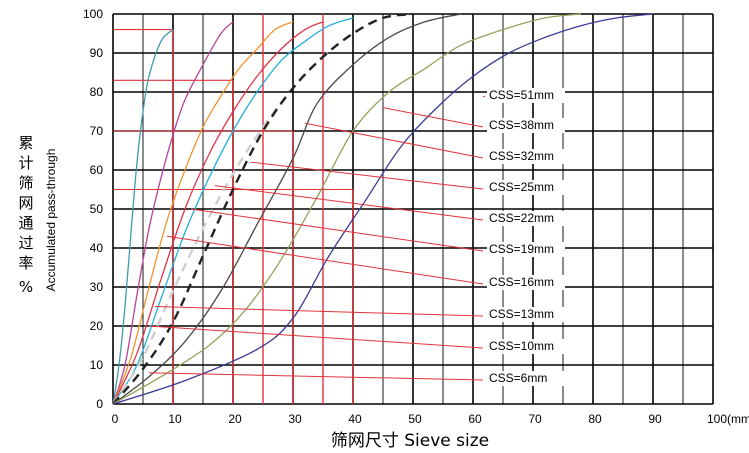  Describe the element at coordinates (521, 218) in the screenshot. I see `label-css-22mm: CSS=22mm` at that location.